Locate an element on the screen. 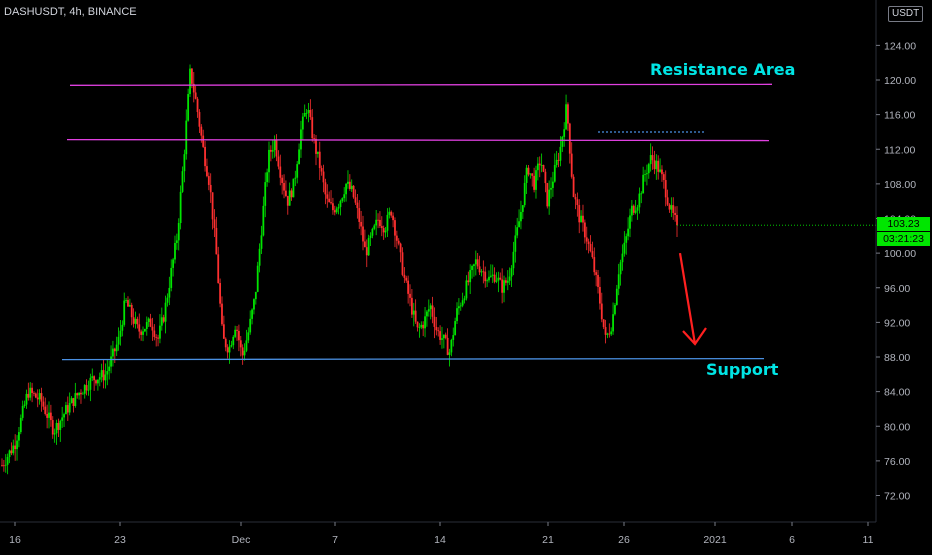 The height and width of the screenshot is (555, 932). resistance-upper-line is located at coordinates (421, 84).